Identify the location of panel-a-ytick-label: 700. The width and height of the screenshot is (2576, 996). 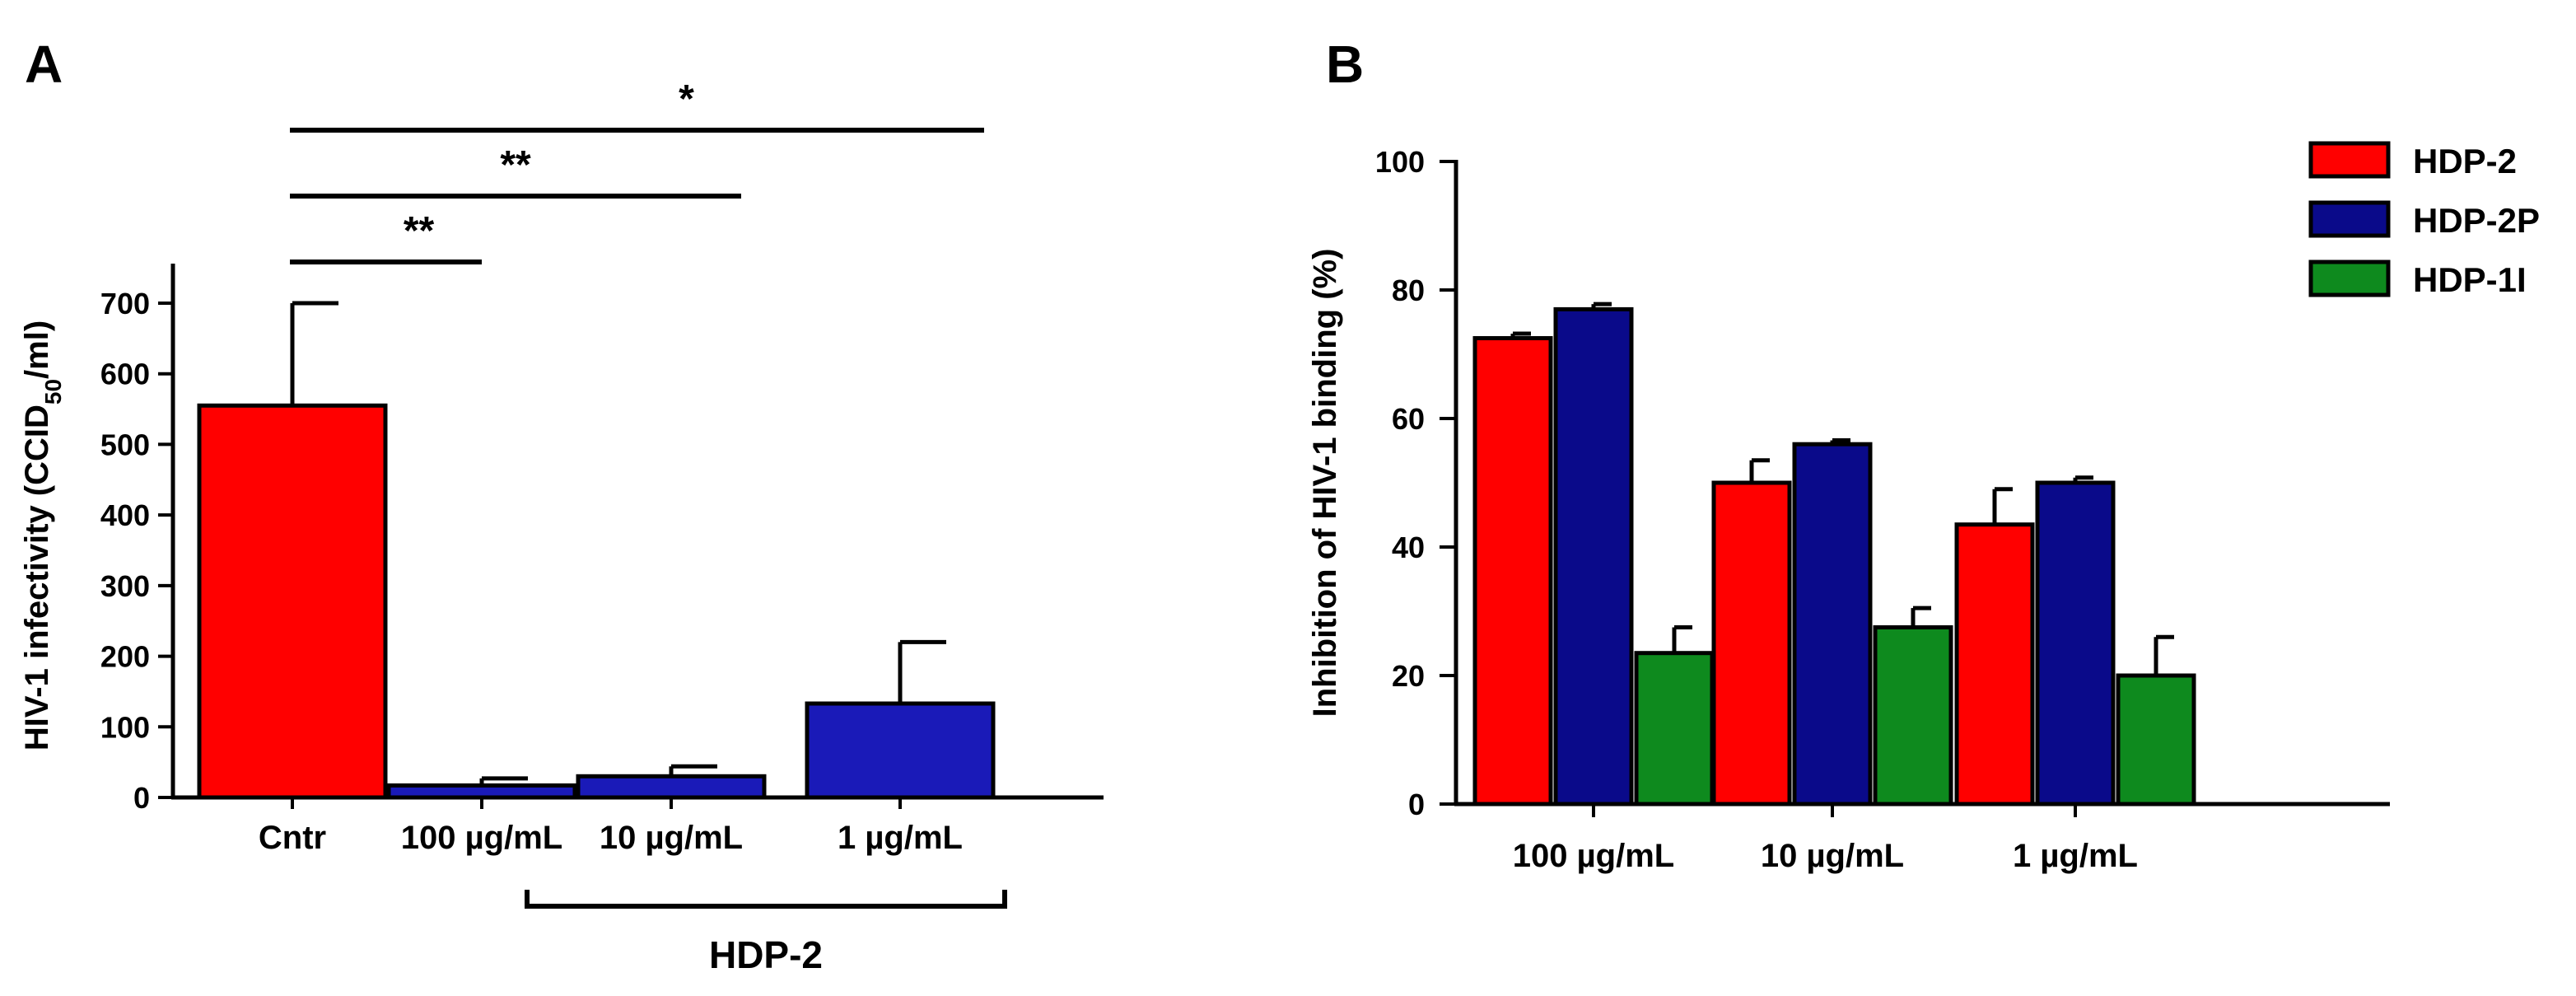
(125, 303).